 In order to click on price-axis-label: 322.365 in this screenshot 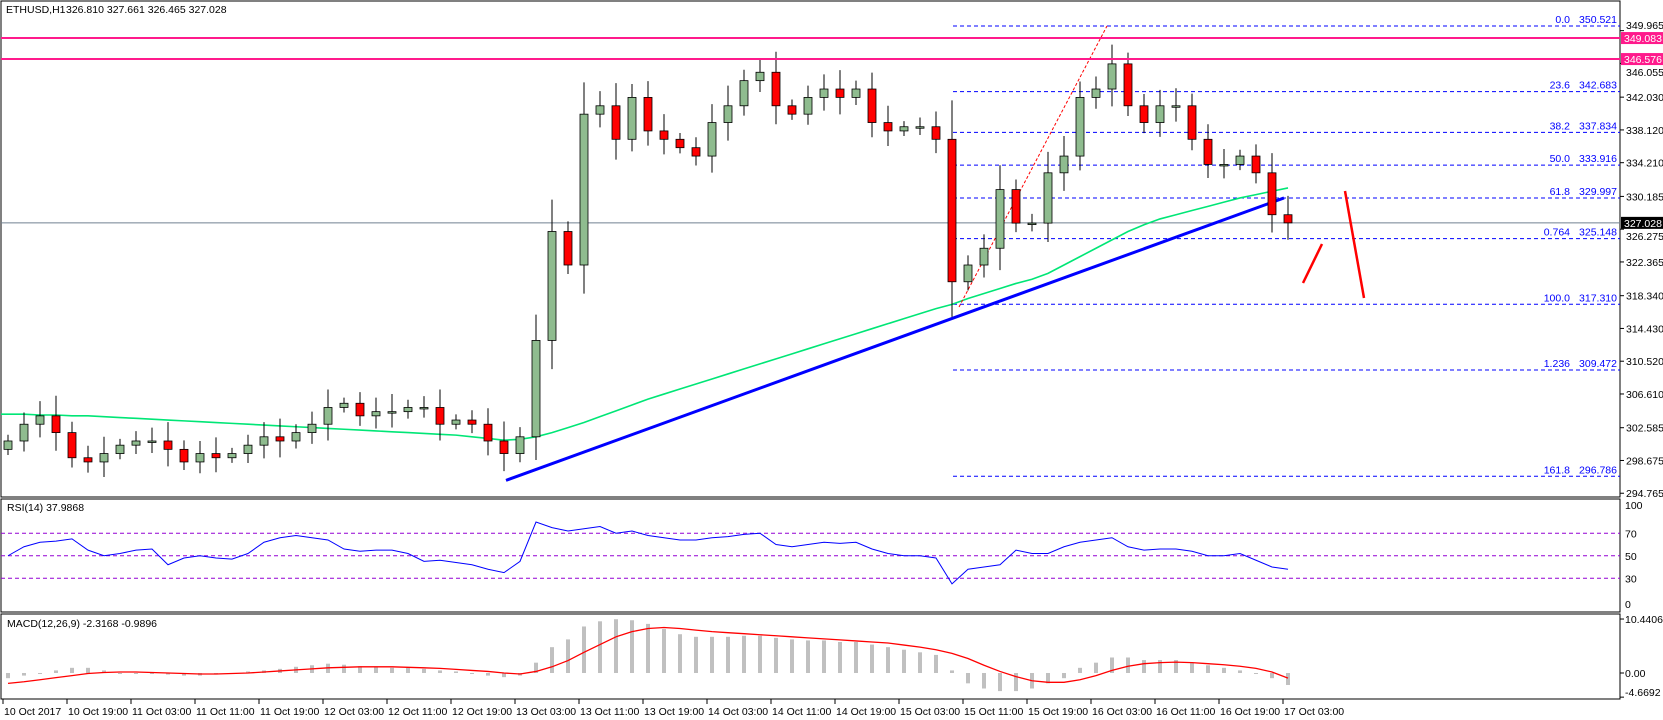, I will do `click(1644, 263)`.